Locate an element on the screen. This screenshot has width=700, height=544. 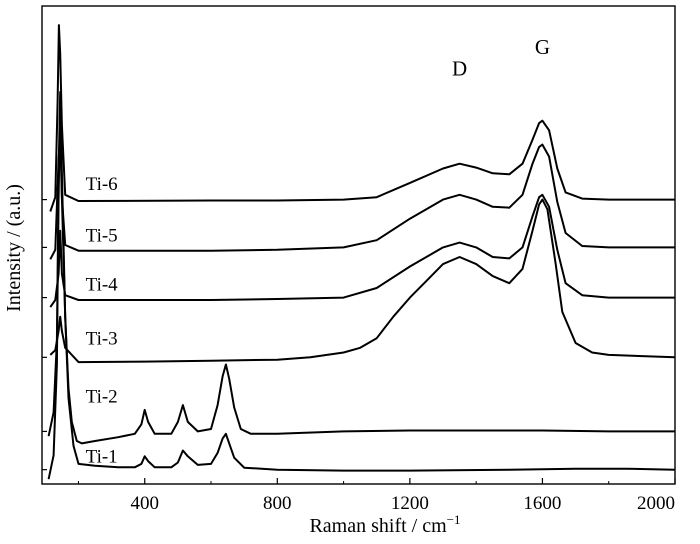
y-axis-label: Intensity / (a.u.) is located at coordinates (14, 248).